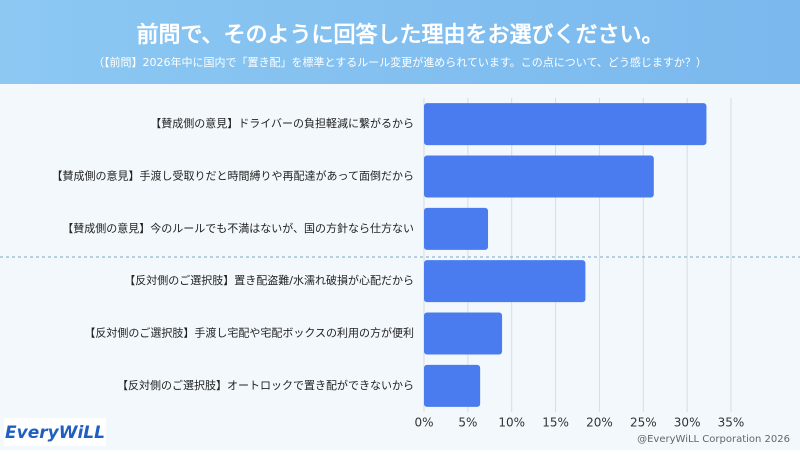 This screenshot has height=454, width=800. Describe the element at coordinates (467, 423) in the screenshot. I see `x-tick-label: 5%` at that location.